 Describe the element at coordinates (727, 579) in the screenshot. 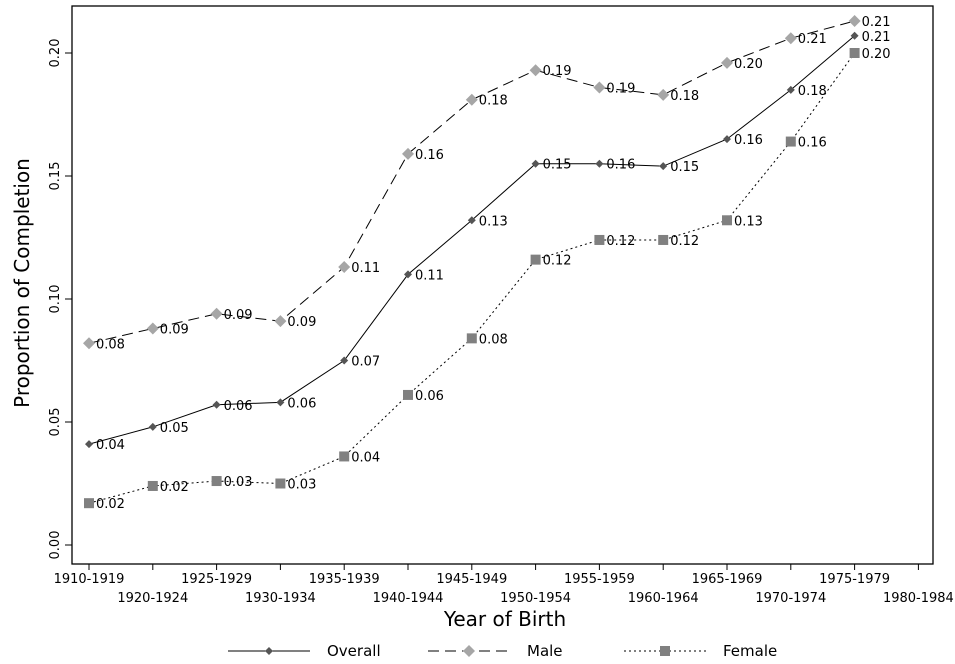

I see `x-tick-label: 1965-1969` at that location.